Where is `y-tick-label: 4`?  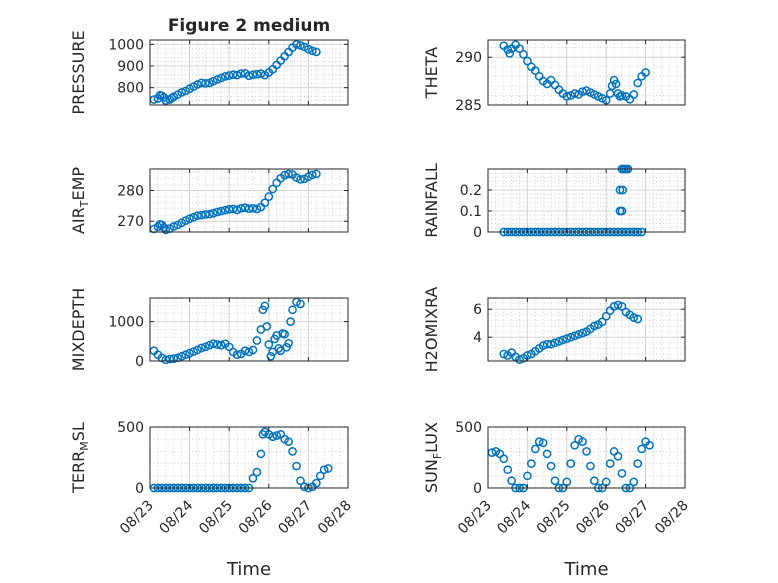
y-tick-label: 4 is located at coordinates (477, 338).